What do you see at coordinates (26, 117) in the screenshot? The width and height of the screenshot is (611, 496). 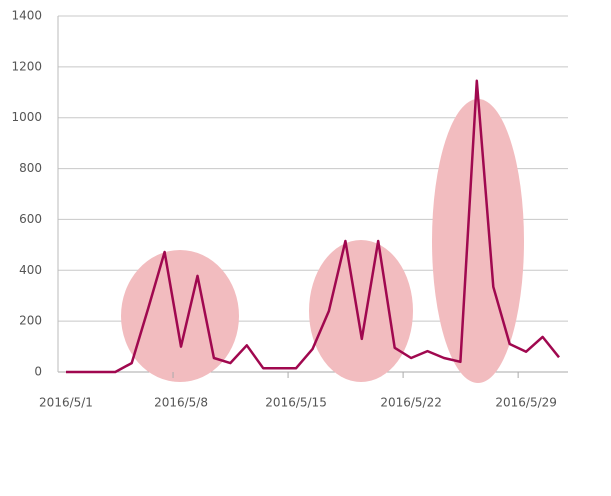 I see `y-tick-label: 1000` at bounding box center [26, 117].